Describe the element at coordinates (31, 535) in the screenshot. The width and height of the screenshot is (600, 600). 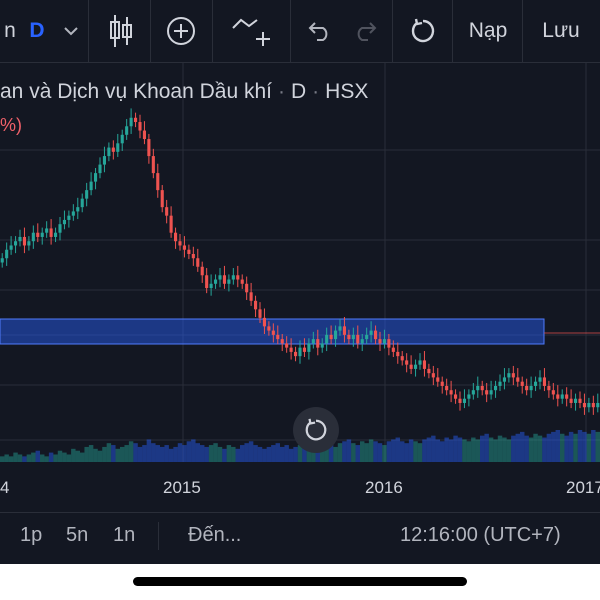
I see `range-1p-button: 1p` at that location.